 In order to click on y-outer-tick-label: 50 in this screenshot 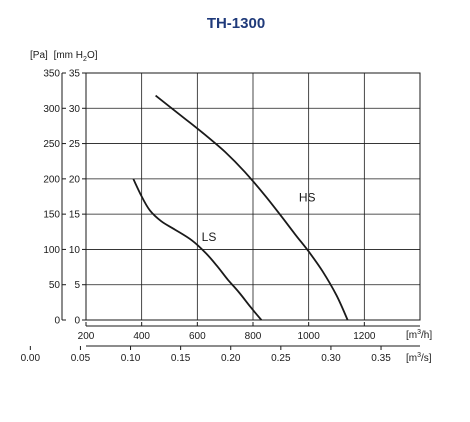, I will do `click(55, 285)`.